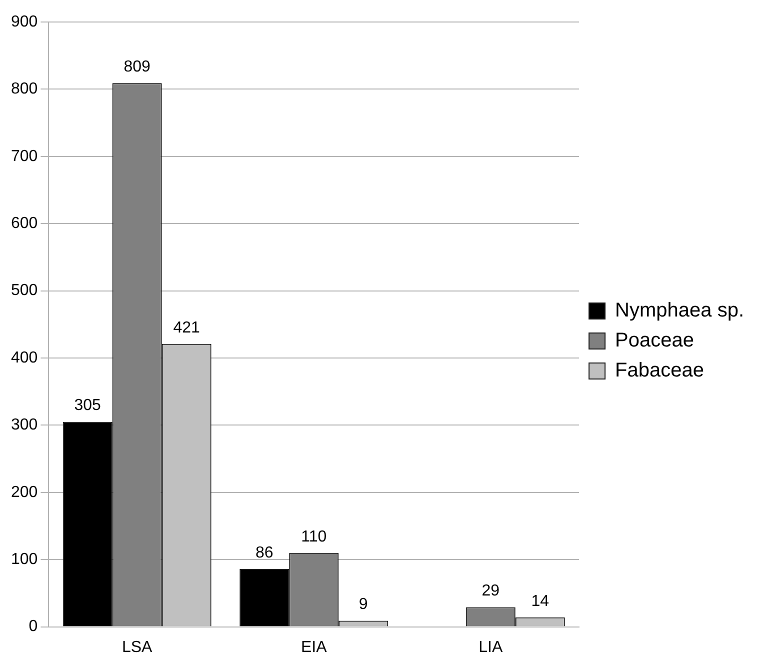 This screenshot has width=772, height=668. I want to click on y-tick-label: 100, so click(24, 559).